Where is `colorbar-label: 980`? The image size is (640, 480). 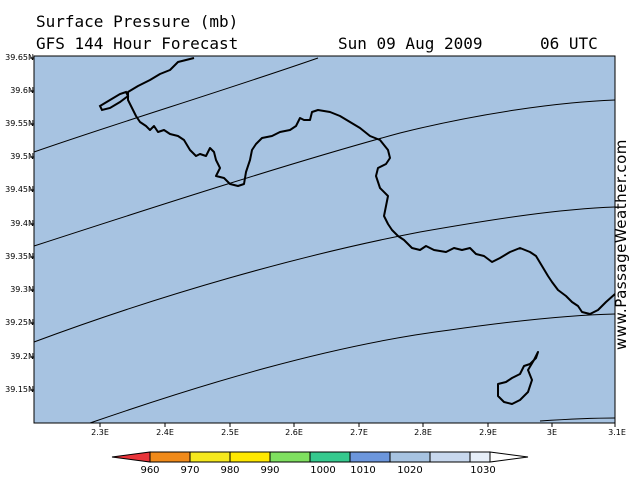
colorbar-label: 980 is located at coordinates (230, 470).